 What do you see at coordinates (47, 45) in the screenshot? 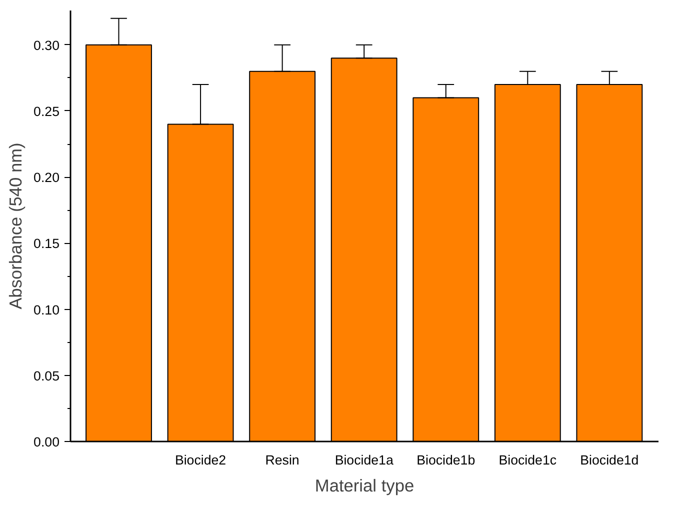
I see `y-tick-label: 0.30` at bounding box center [47, 45].